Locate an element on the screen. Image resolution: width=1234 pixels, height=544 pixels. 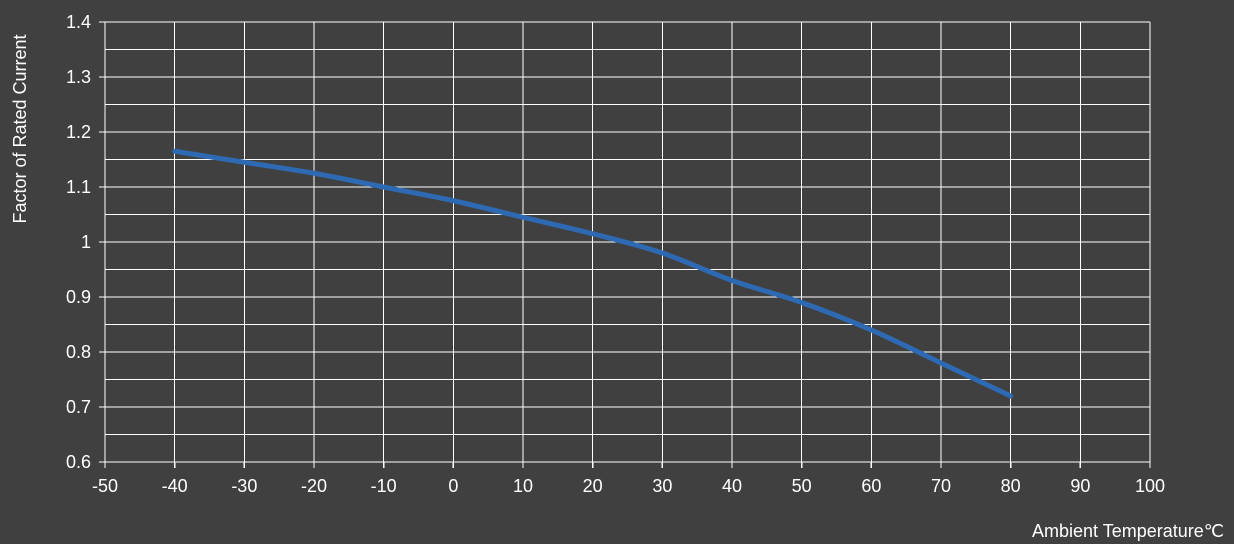
y-tick-label: 1.1 is located at coordinates (78, 187).